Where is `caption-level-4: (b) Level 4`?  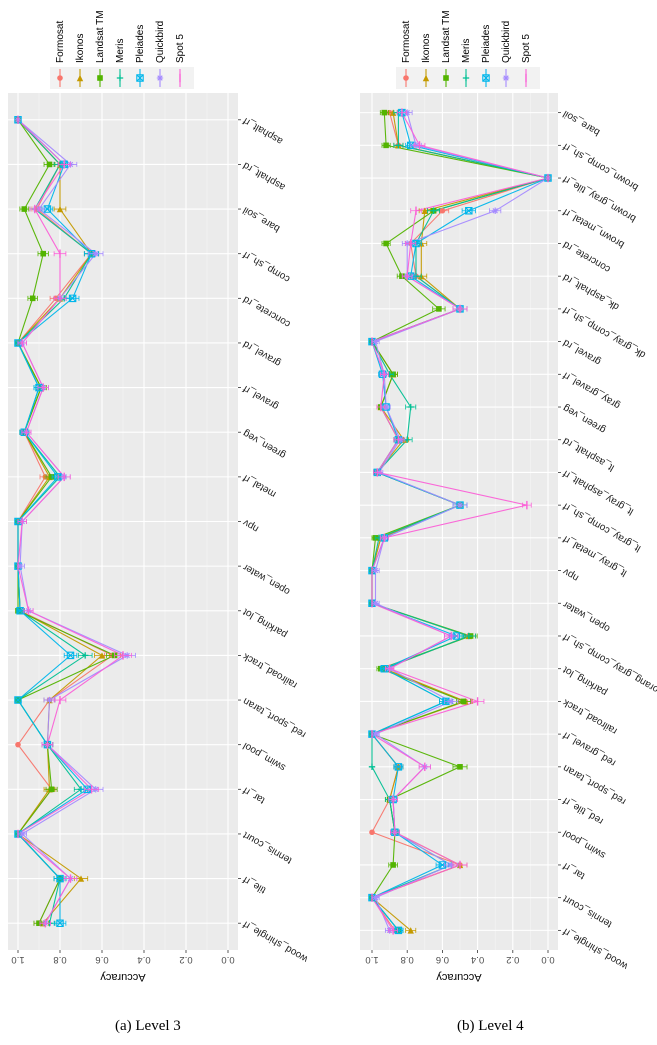
caption-level-4: (b) Level 4 is located at coordinates (490, 1026).